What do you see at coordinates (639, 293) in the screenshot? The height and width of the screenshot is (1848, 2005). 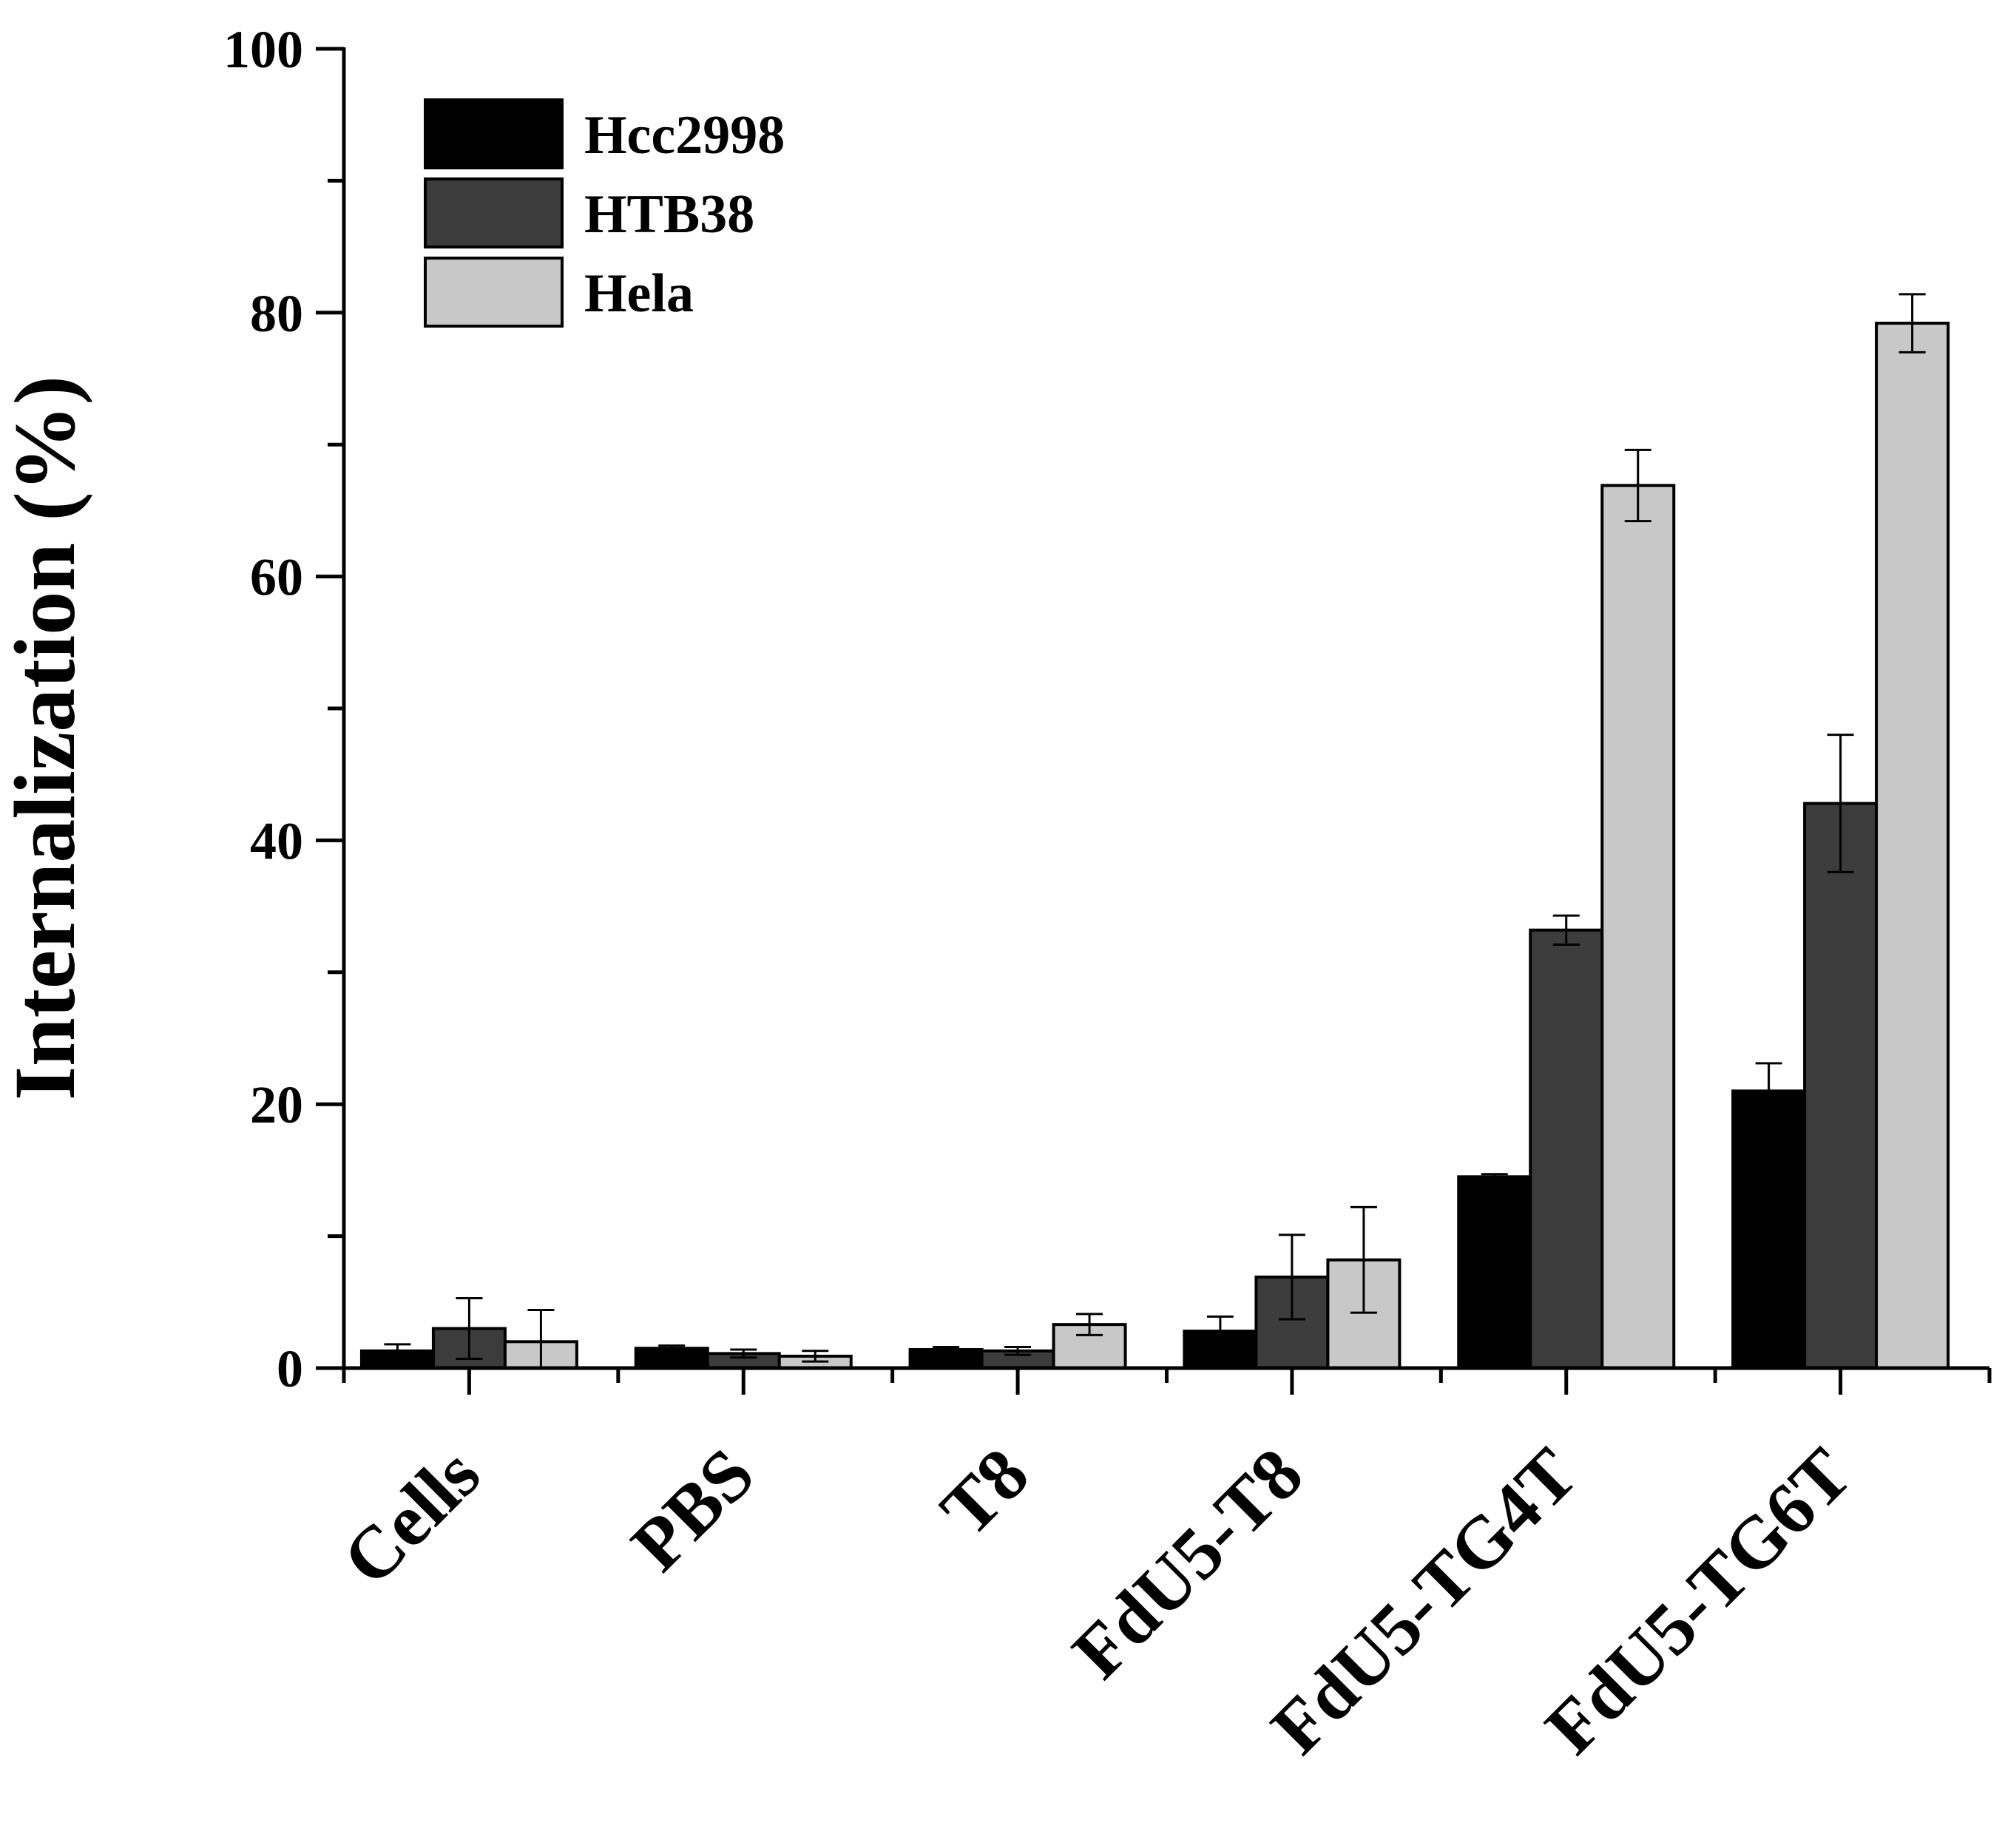 I see `legend-label-hela: Hela` at bounding box center [639, 293].